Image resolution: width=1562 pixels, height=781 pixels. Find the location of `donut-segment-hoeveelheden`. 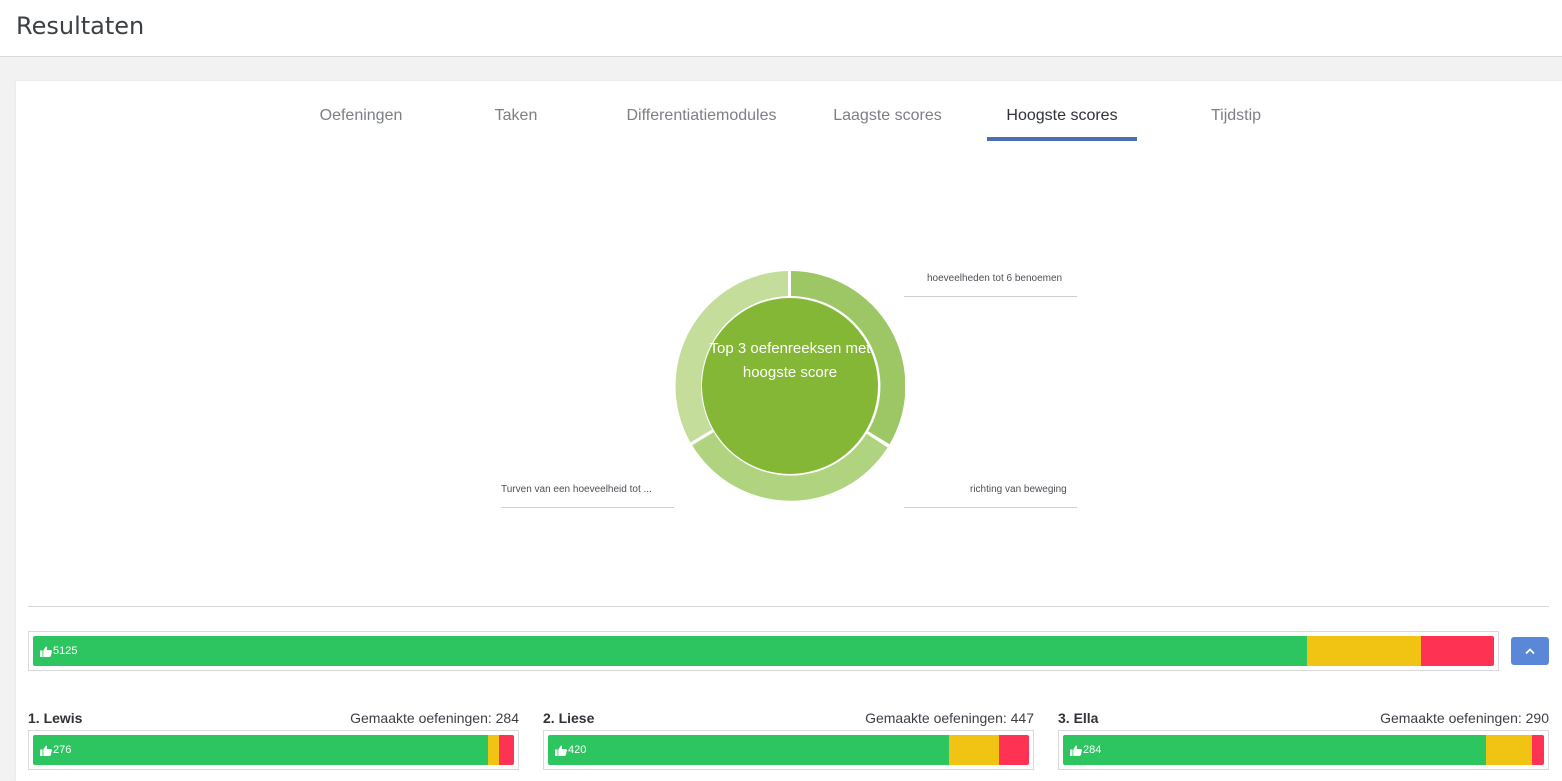

donut-segment-hoeveelheden is located at coordinates (848, 358).